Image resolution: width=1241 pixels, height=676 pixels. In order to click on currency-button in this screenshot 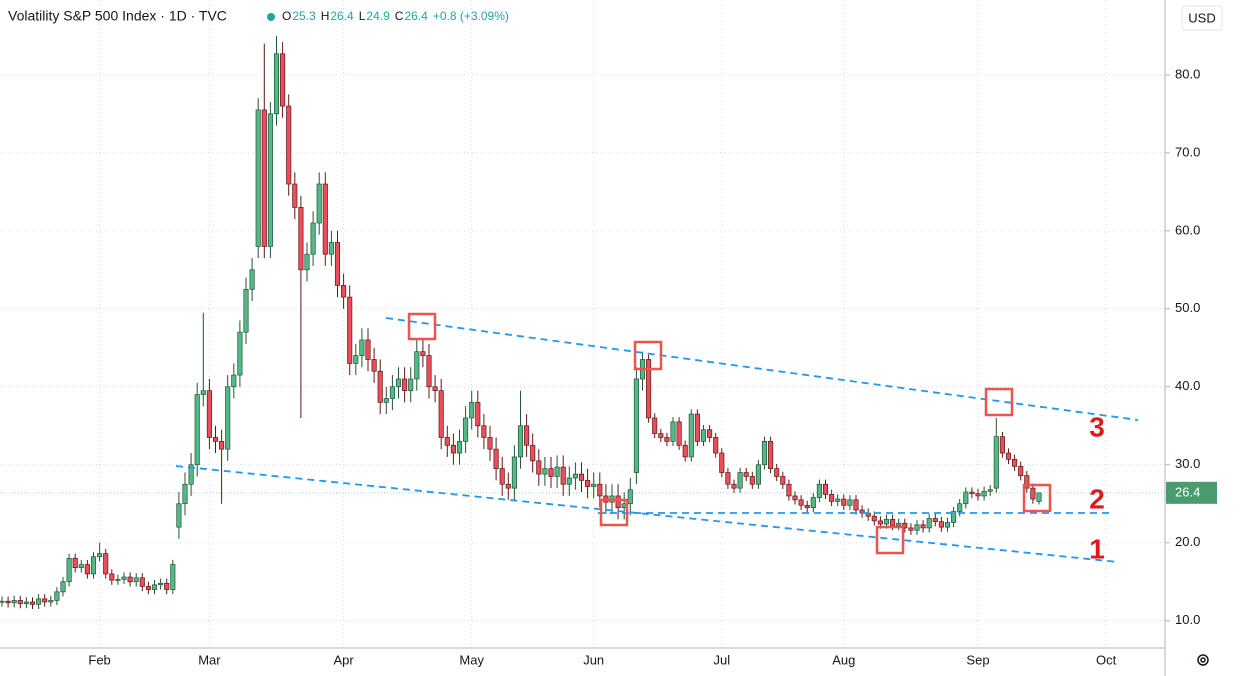, I will do `click(1202, 18)`.